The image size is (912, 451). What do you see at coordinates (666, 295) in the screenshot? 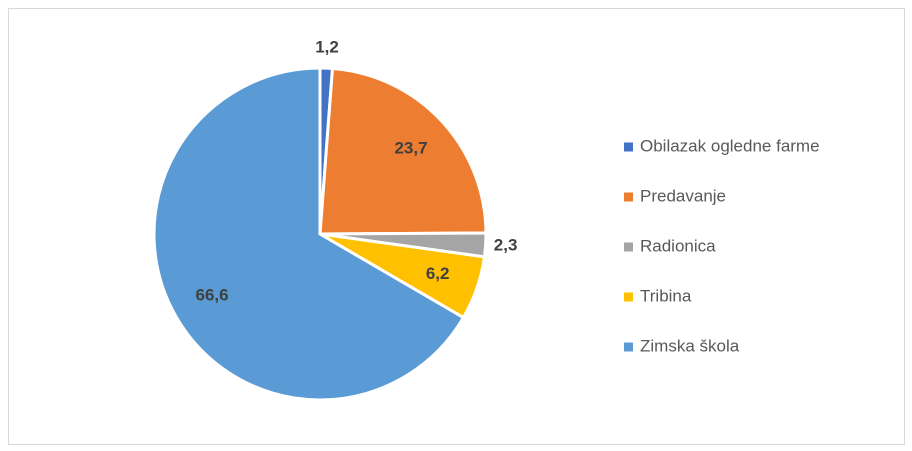
I see `legend-label: Tribina` at bounding box center [666, 295].